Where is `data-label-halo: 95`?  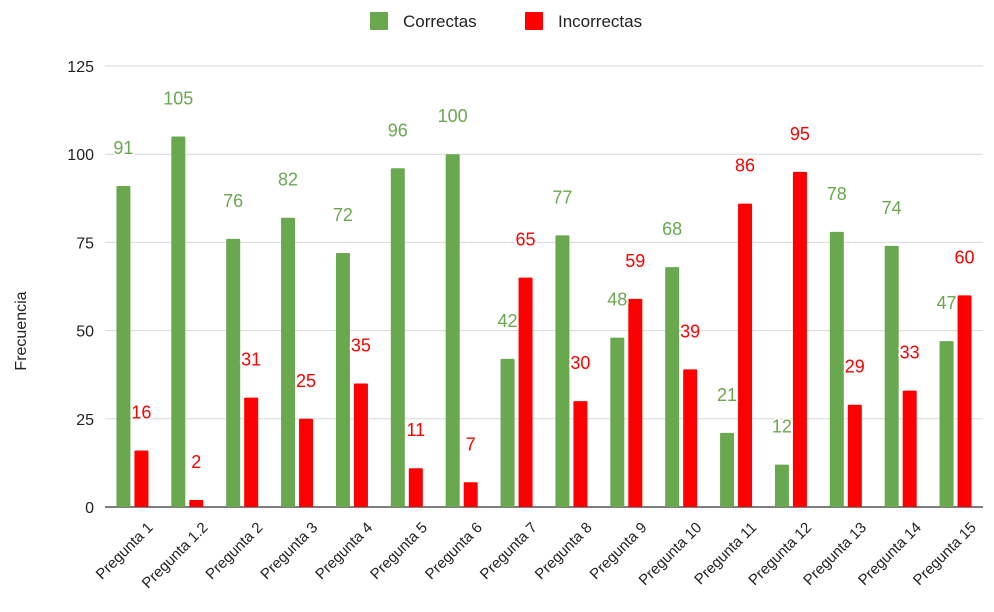 data-label-halo: 95 is located at coordinates (800, 134).